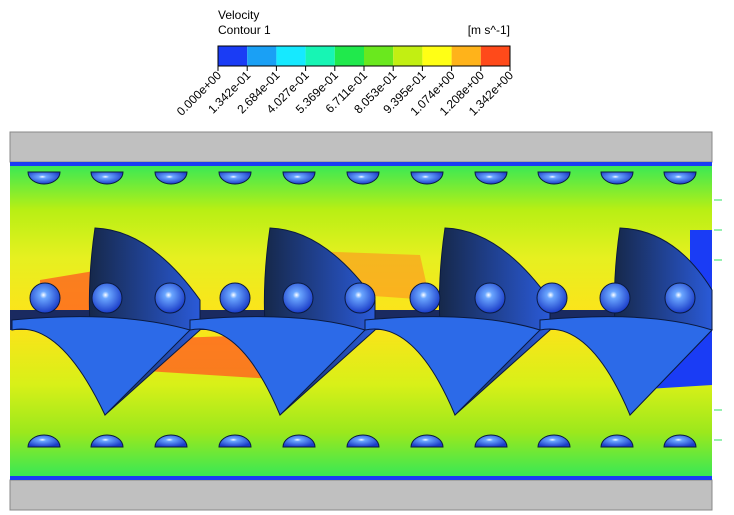  I want to click on legend-unit: [m s^-1], so click(489, 30).